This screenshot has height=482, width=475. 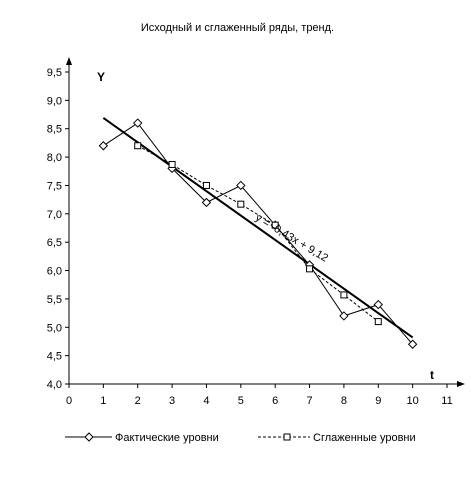 What do you see at coordinates (58, 229) in the screenshot?
I see `y-axis-ticks: 4,0 4,5 5,0 5,5 6,0 6,5 7,0 7,5 8,0 8,5 9,0 9,5` at bounding box center [58, 229].